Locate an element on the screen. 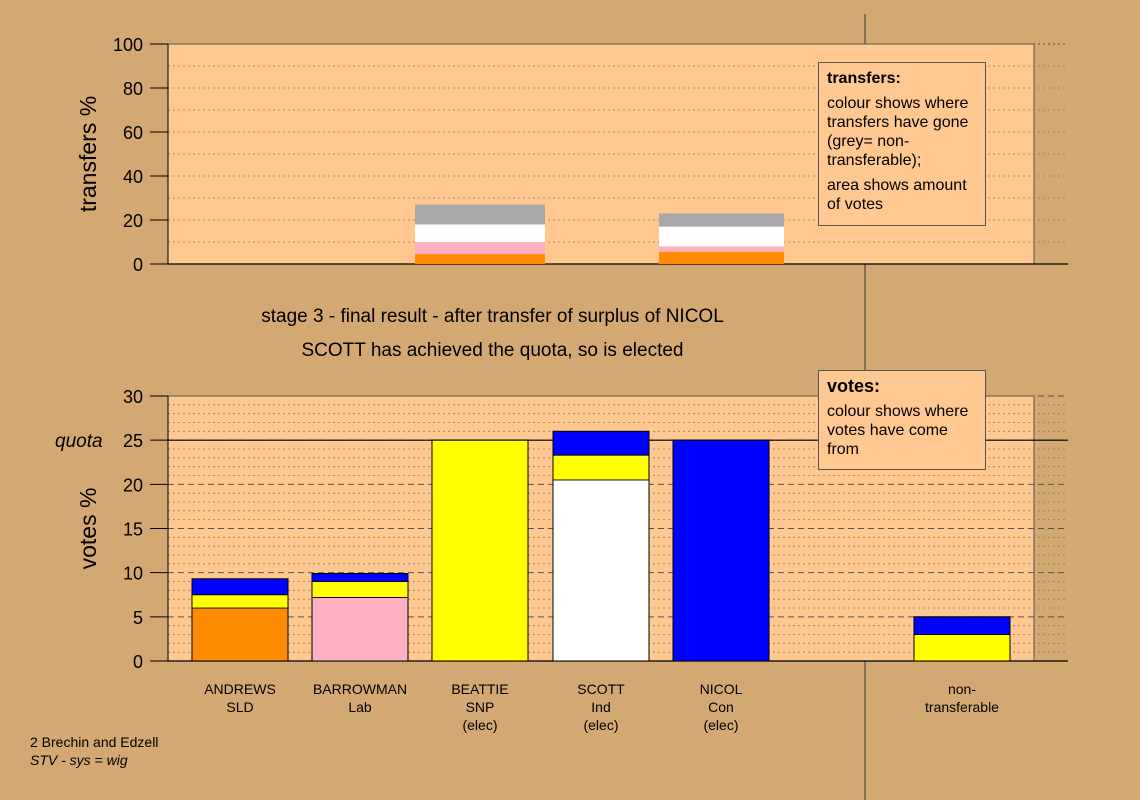  y-tick-label: 10 is located at coordinates (133, 574).